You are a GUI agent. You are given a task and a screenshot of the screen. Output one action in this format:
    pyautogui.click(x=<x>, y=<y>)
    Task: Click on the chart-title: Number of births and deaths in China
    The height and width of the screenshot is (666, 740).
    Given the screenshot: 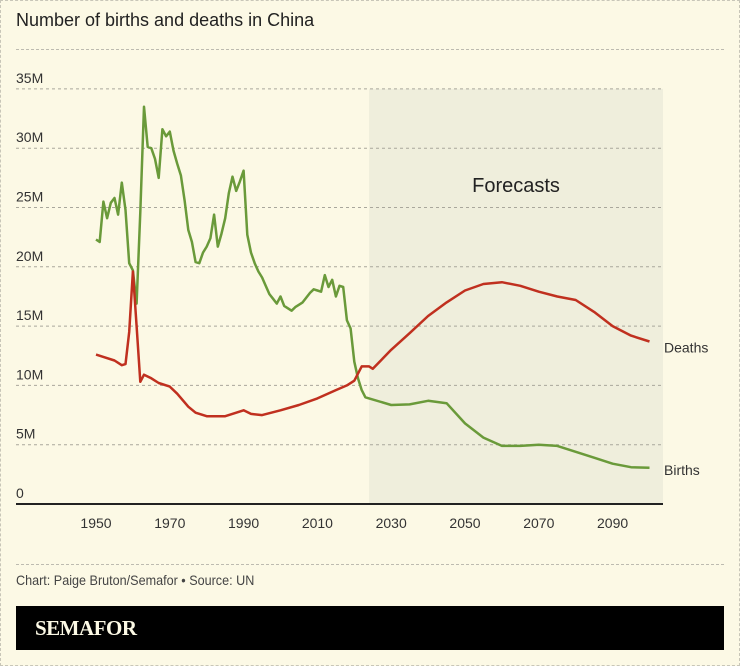 What is the action you would take?
    pyautogui.click(x=165, y=20)
    